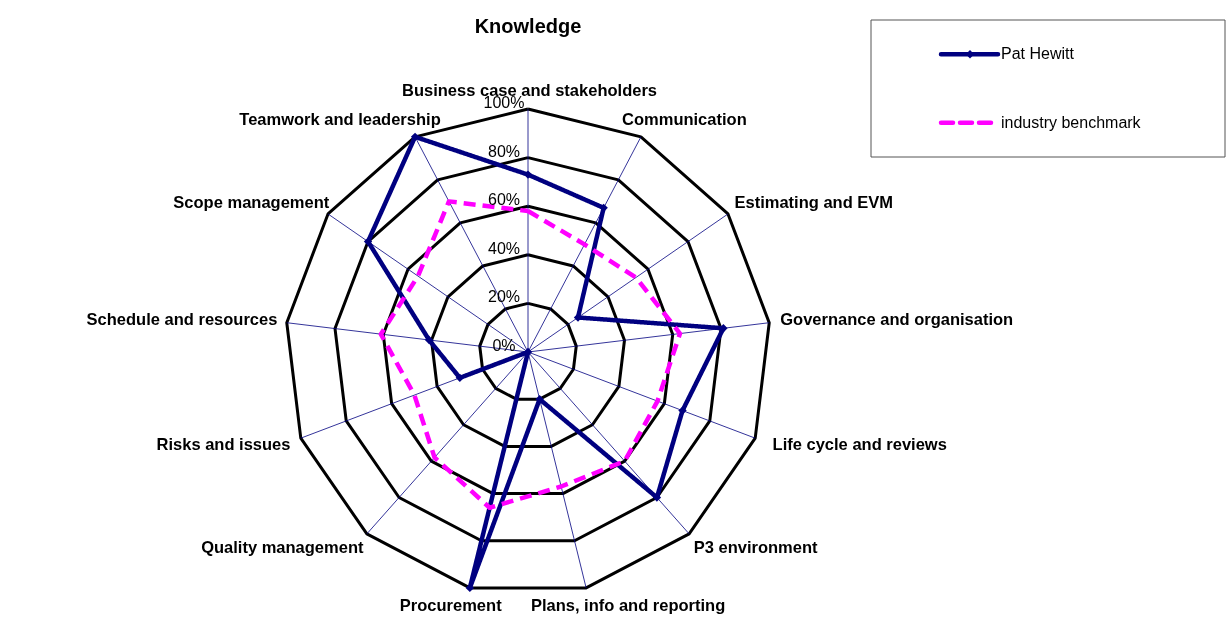 The width and height of the screenshot is (1227, 620). I want to click on chart-title: Knowledge, so click(528, 26).